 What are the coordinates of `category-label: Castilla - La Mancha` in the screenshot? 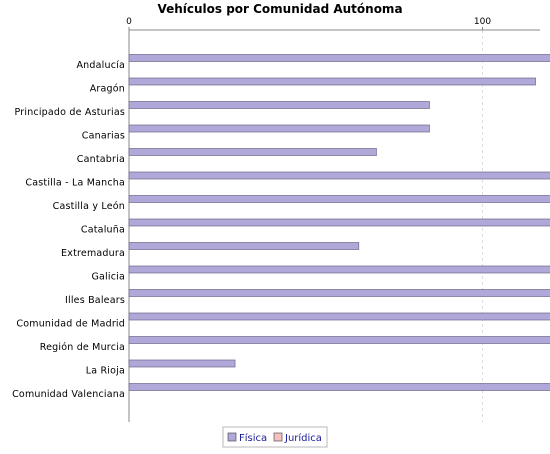 It's located at (75, 183).